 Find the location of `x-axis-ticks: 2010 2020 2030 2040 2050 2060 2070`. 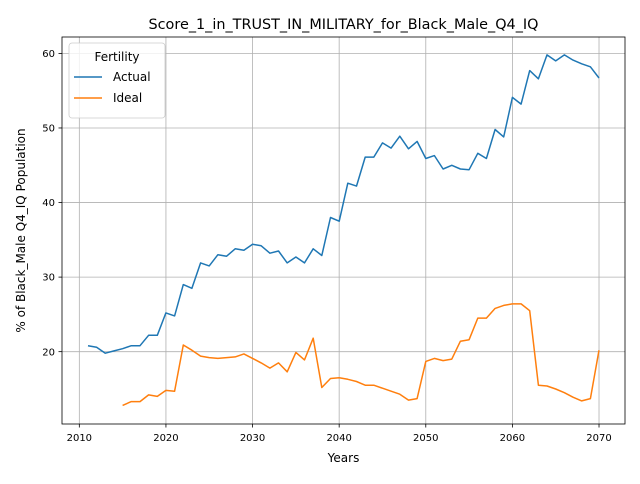

x-axis-ticks: 2010 2020 2030 2040 2050 2060 2070 is located at coordinates (339, 434).